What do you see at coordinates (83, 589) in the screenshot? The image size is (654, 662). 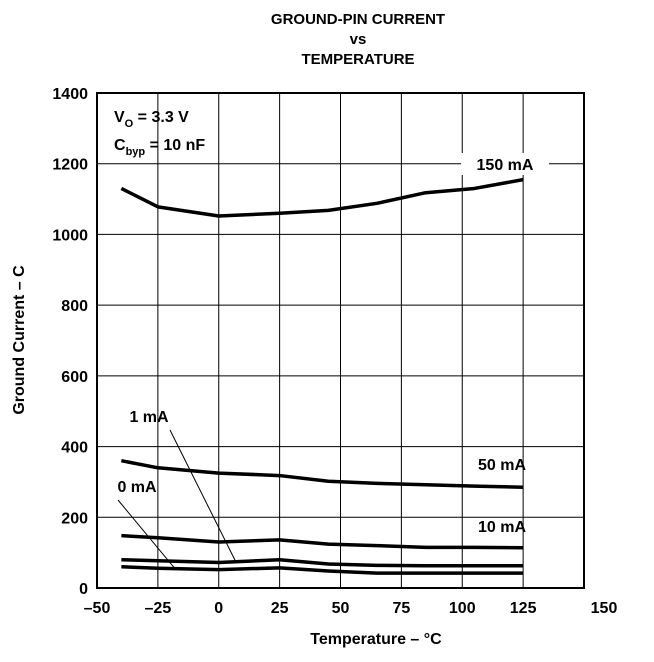 I see `y-tick-label-0: 0` at bounding box center [83, 589].